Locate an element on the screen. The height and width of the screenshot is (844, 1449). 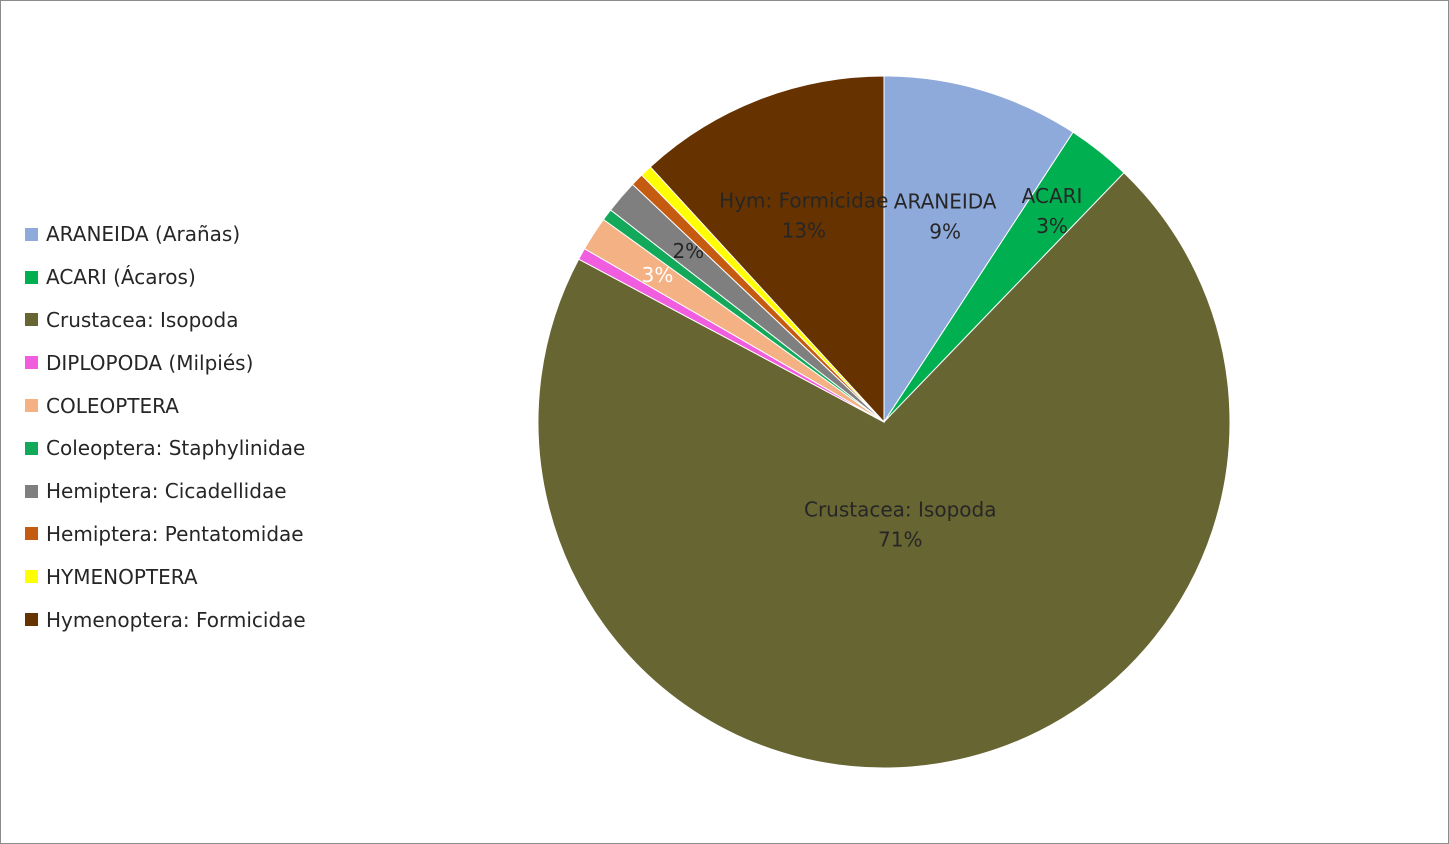
legend-label: Hemiptera: Pentatomidae is located at coordinates (175, 533).